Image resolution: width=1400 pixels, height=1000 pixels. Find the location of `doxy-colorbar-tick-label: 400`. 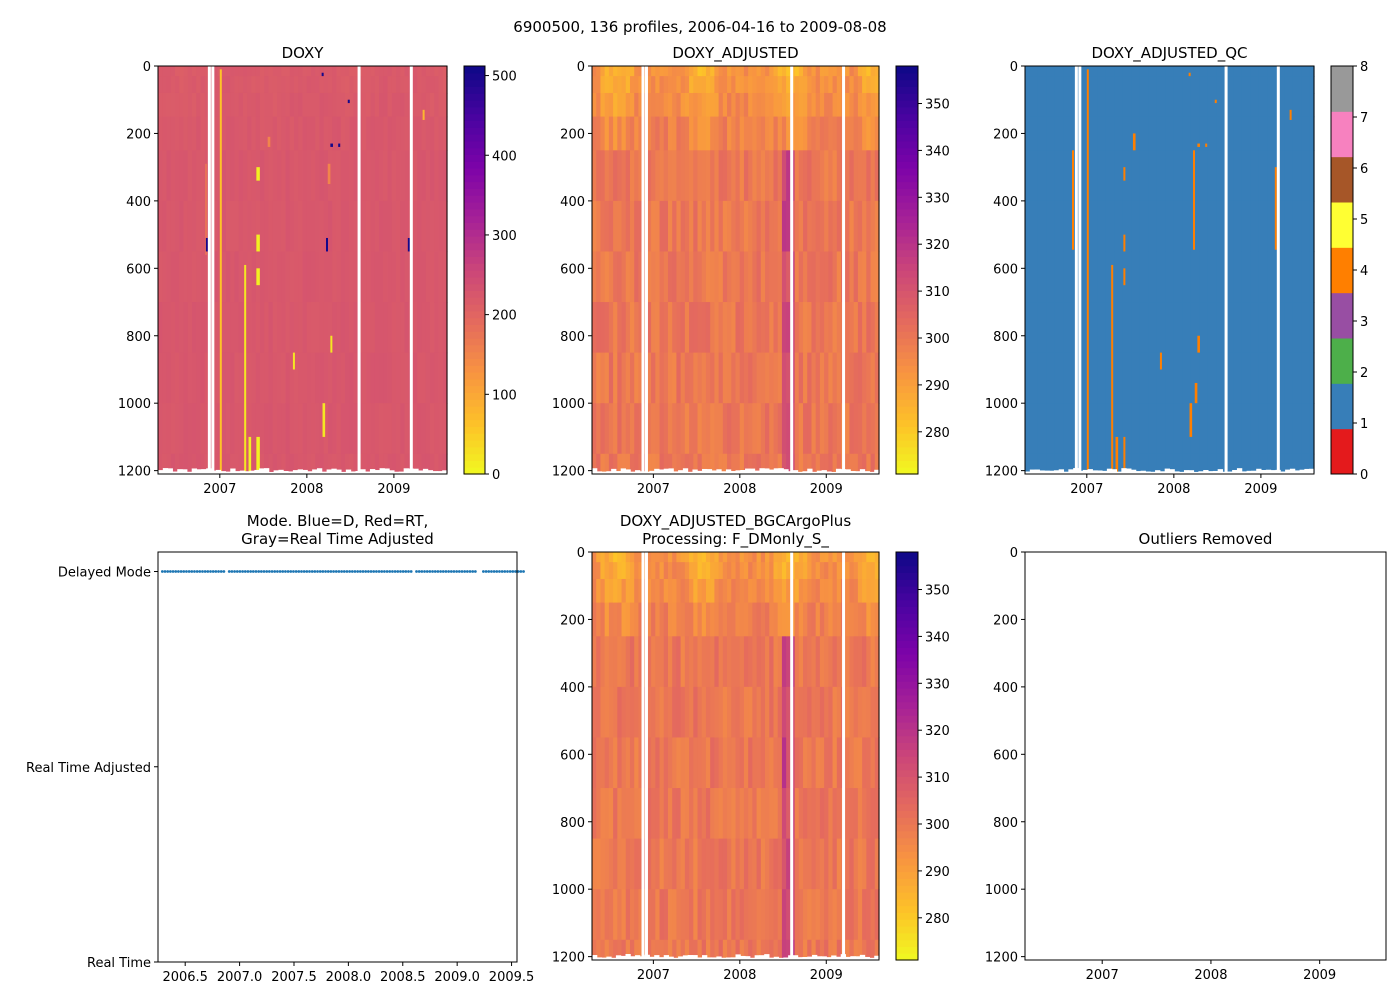

doxy-colorbar-tick-label: 400 is located at coordinates (504, 156).